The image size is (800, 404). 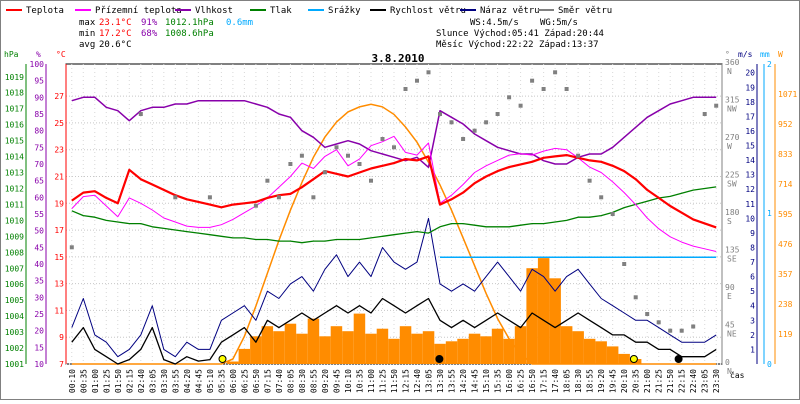 What do you see at coordinates (750, 175) in the screenshot?
I see `wind-tick-label: 13` at bounding box center [750, 175].